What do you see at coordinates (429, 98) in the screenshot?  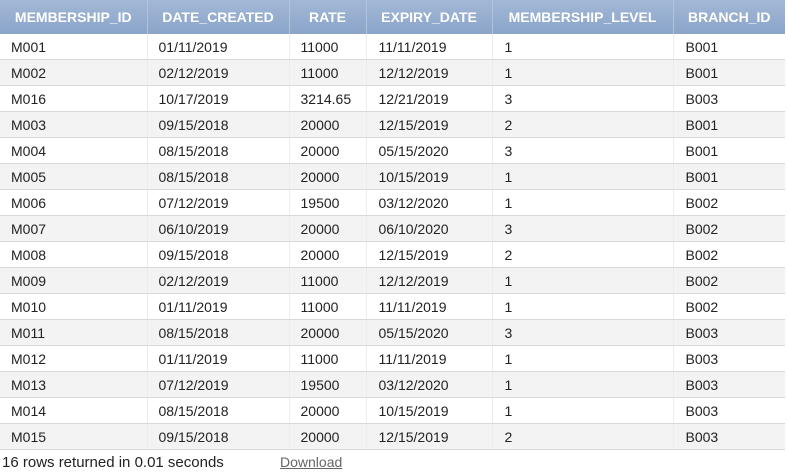 I see `cell-expiry-date: 12/21/2019` at bounding box center [429, 98].